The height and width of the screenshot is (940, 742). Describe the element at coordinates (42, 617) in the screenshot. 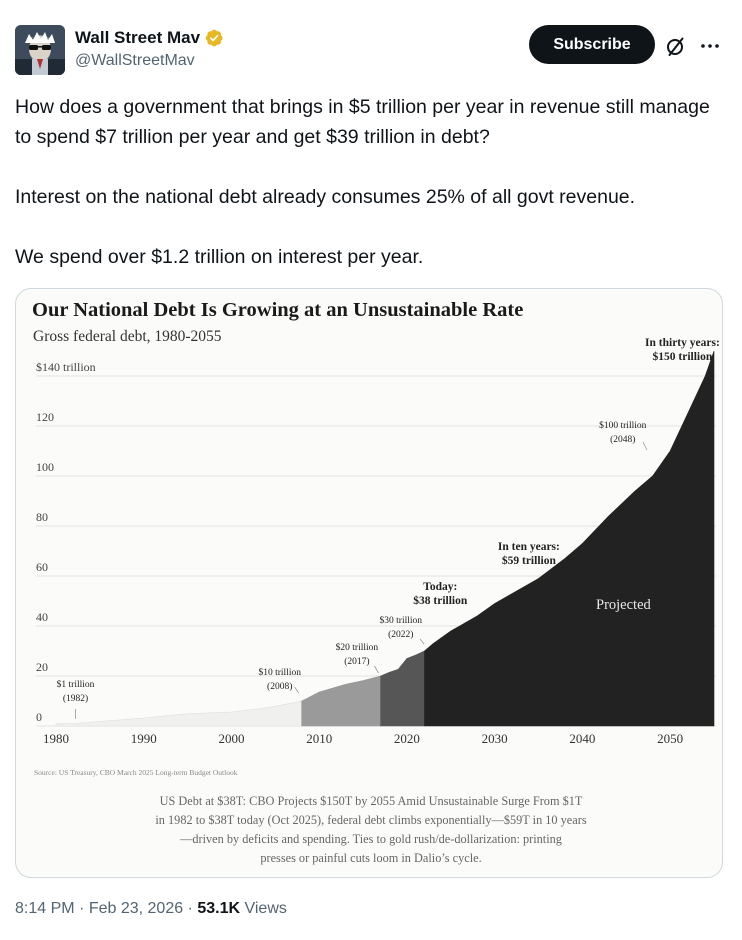

I see `y-tick-label: 40` at that location.